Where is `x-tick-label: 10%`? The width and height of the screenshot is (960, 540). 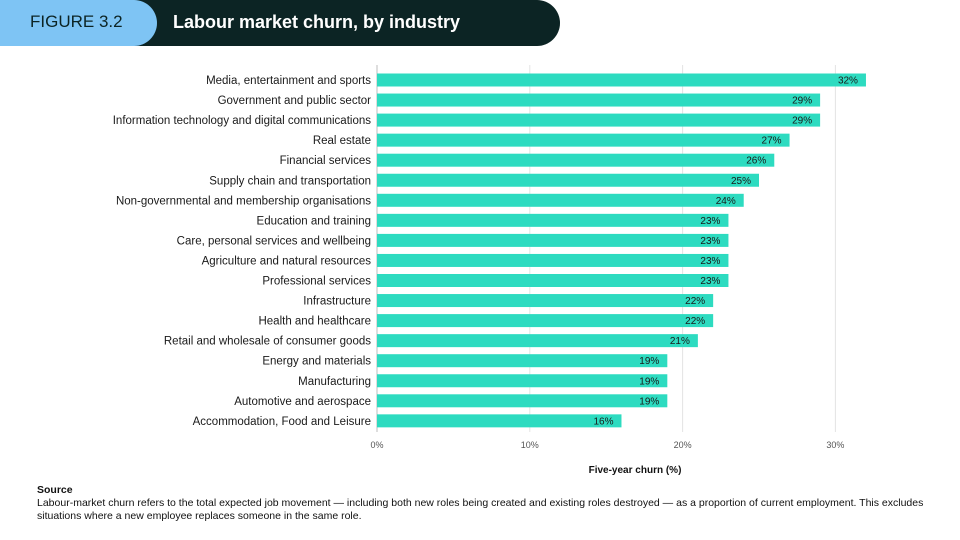 x-tick-label: 10% is located at coordinates (530, 445).